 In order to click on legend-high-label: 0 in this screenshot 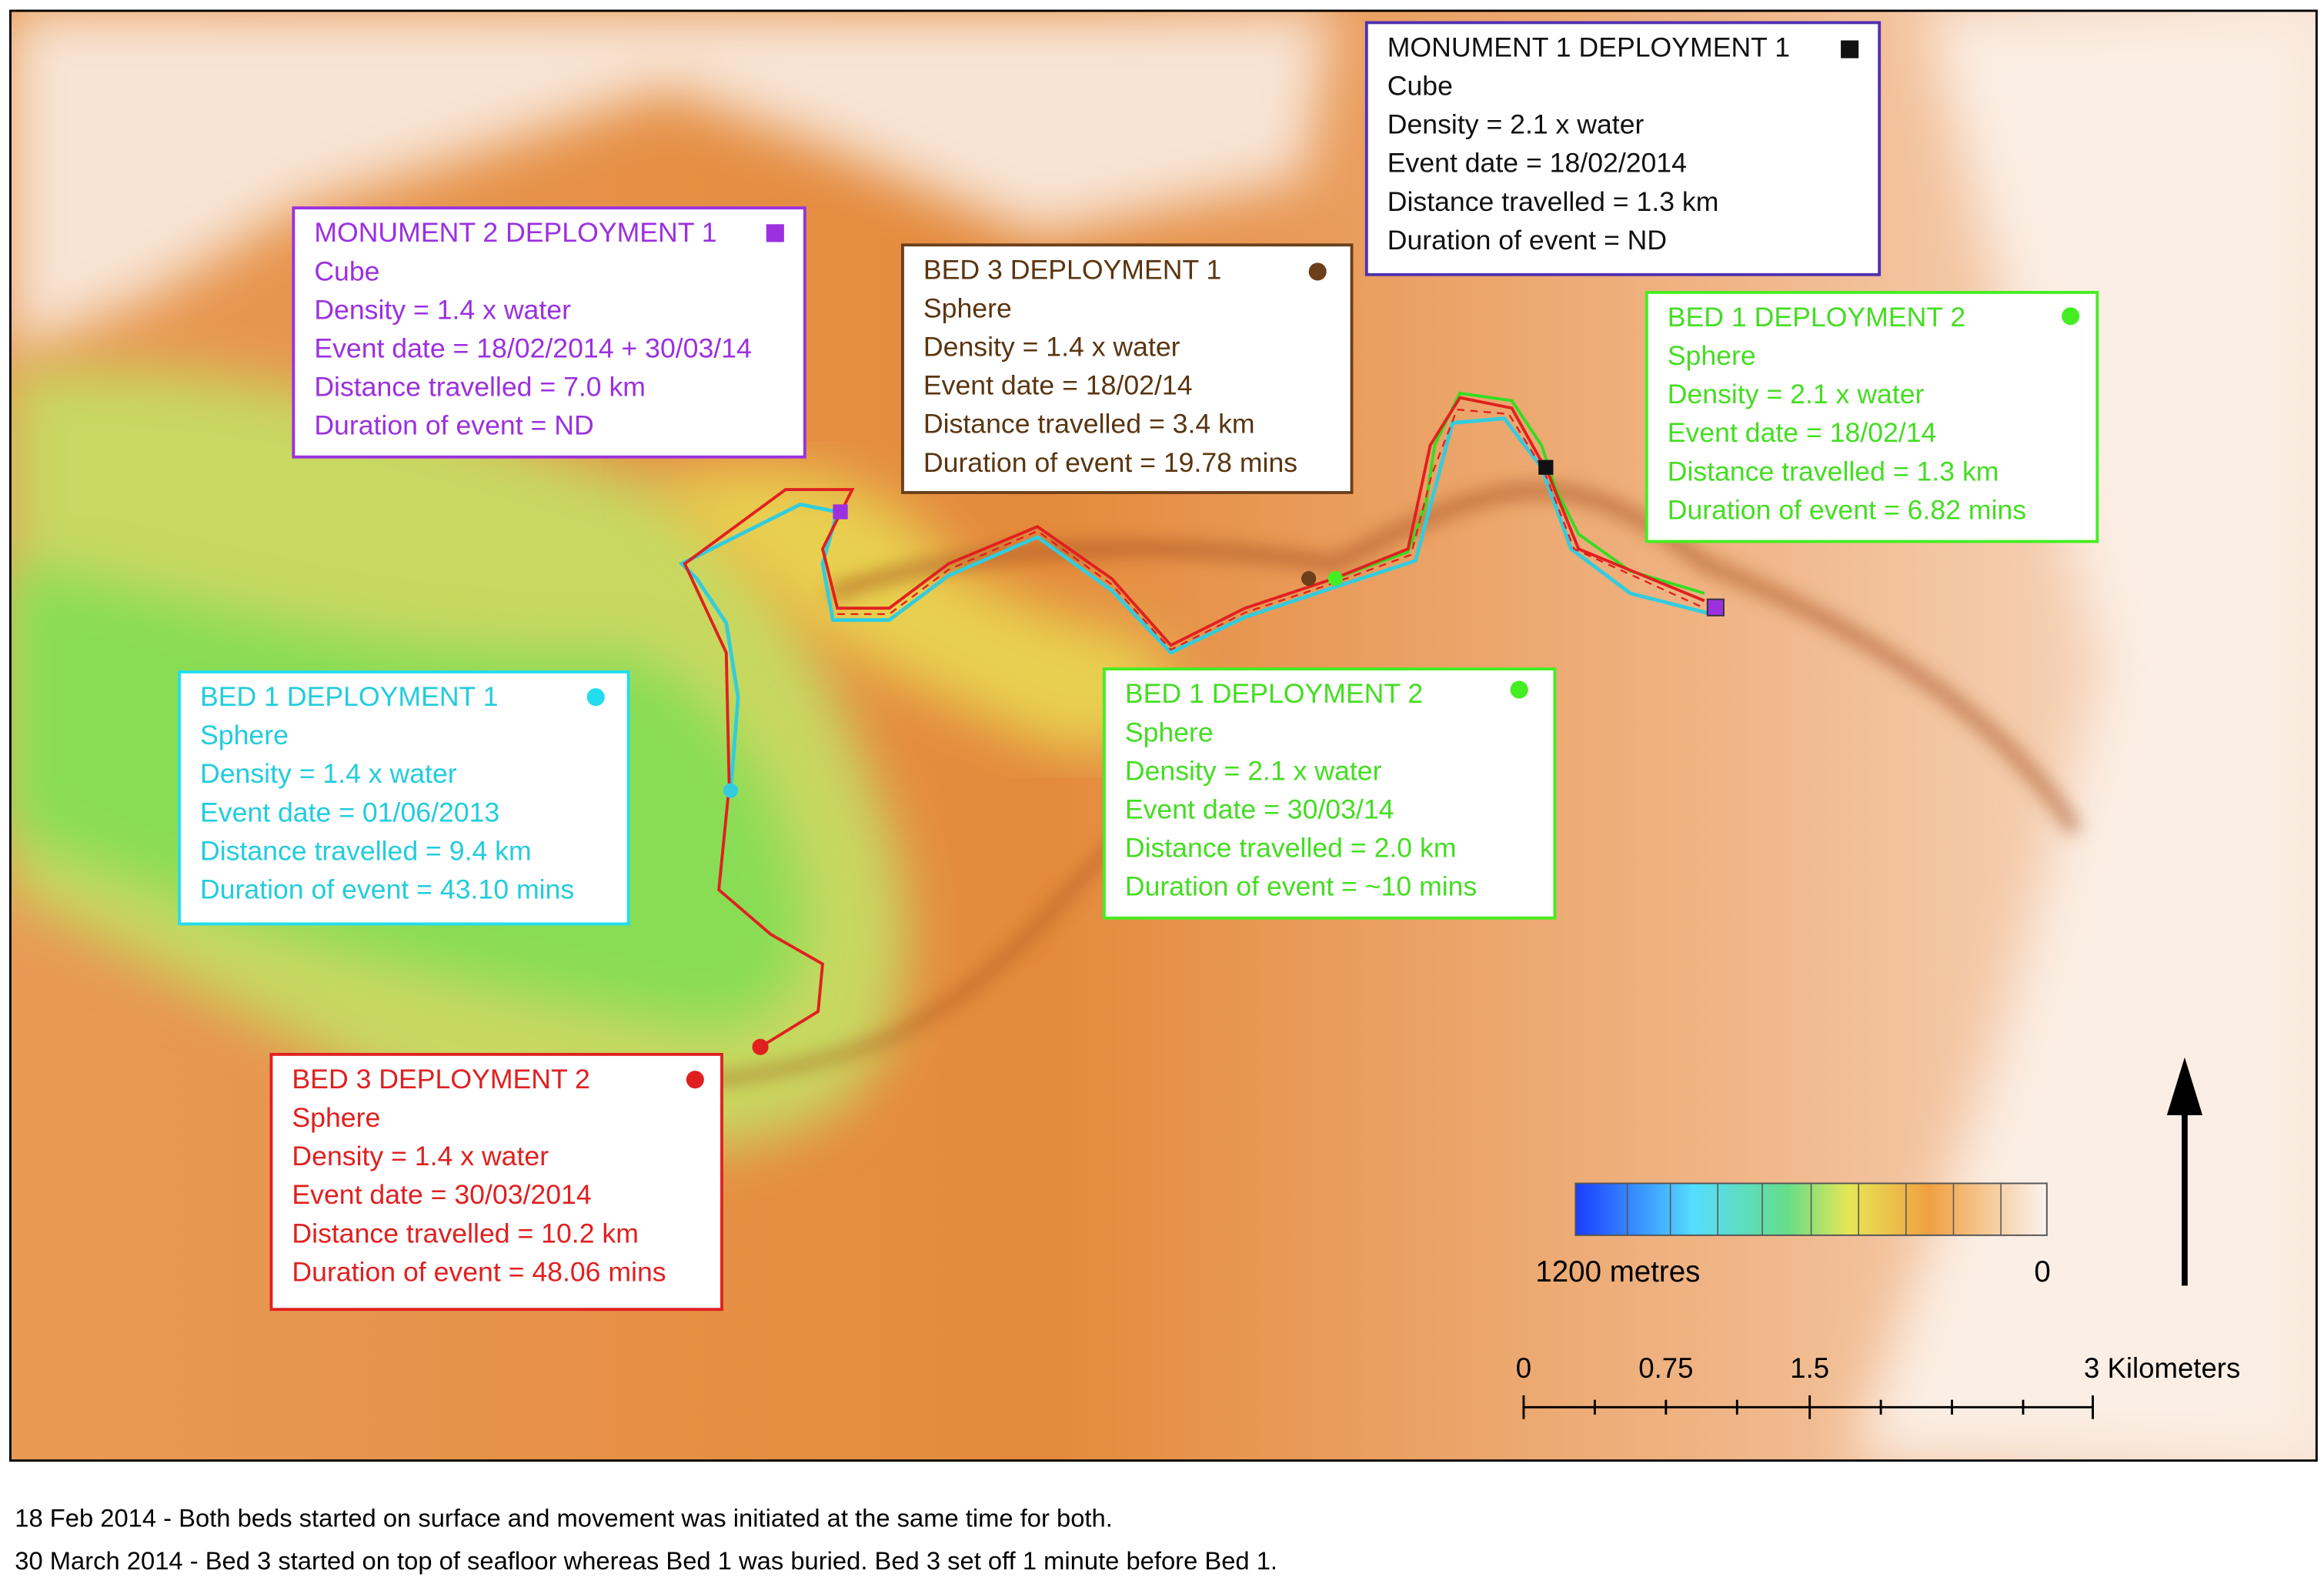, I will do `click(2042, 1271)`.